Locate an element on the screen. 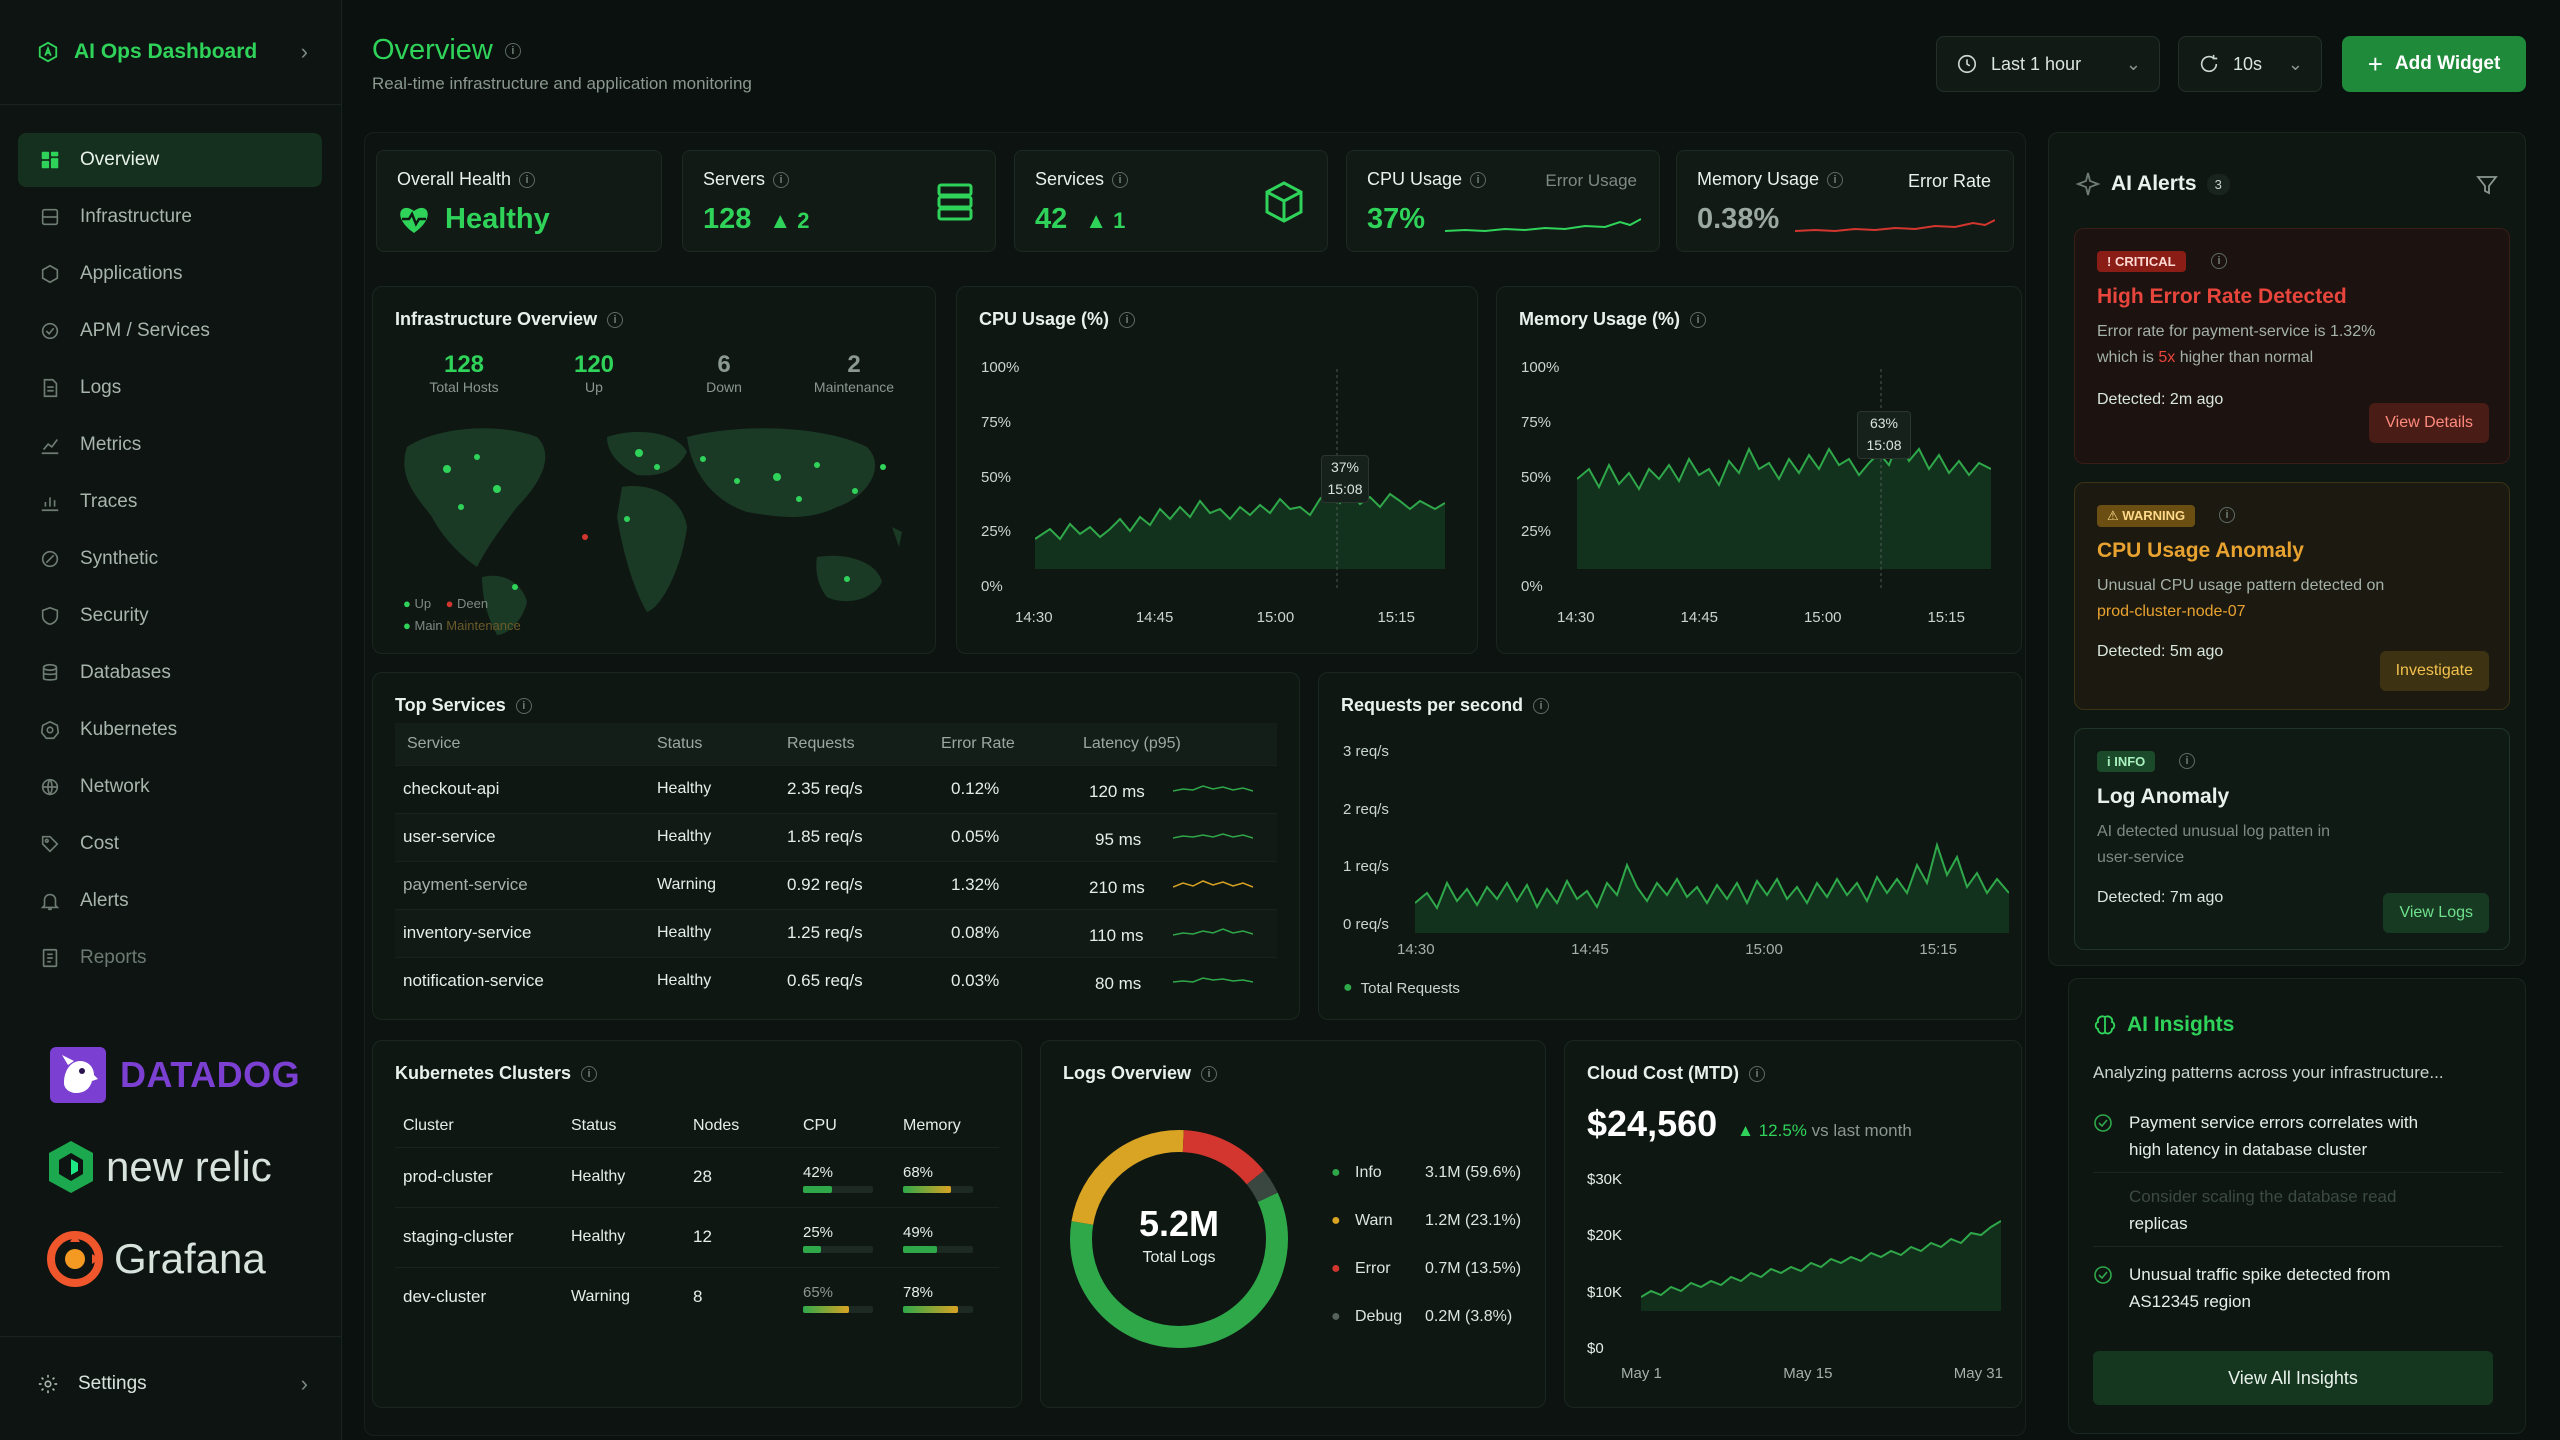 The height and width of the screenshot is (1440, 2560). sidebar-item-reports: Reports is located at coordinates (170, 958).